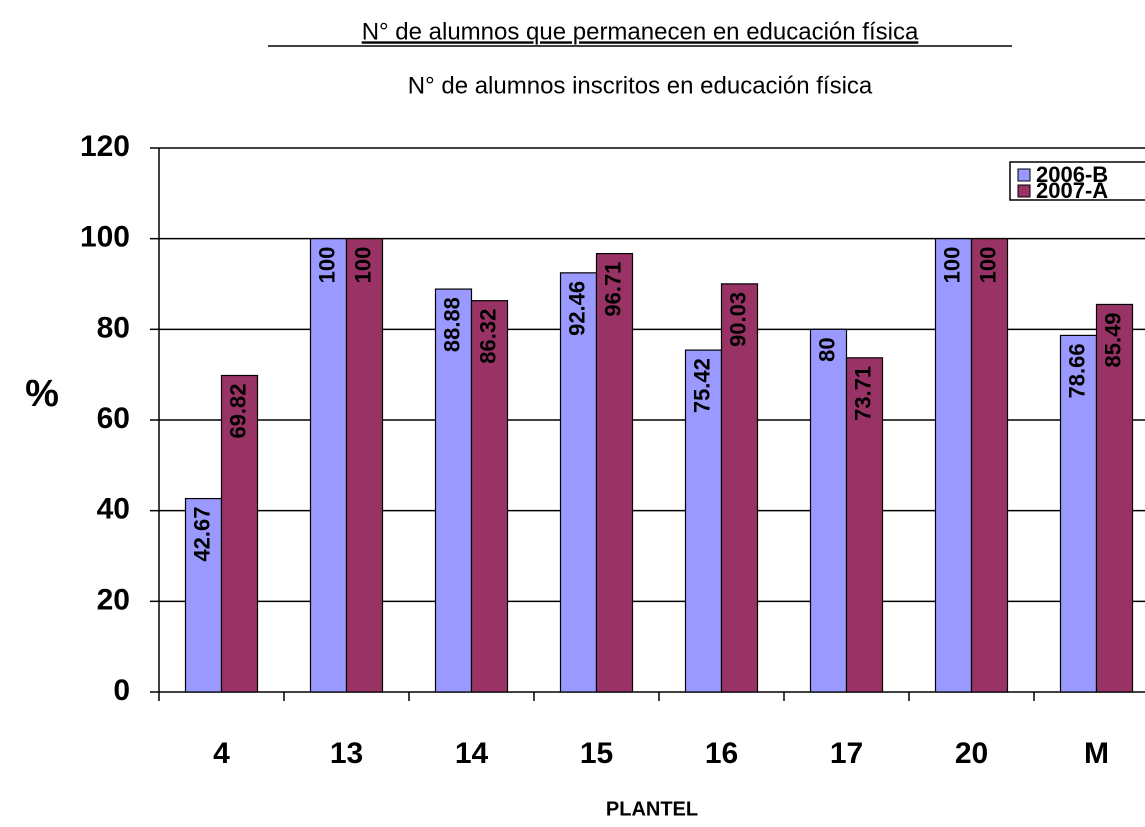  Describe the element at coordinates (737, 319) in the screenshot. I see `value-label: 90.03` at that location.